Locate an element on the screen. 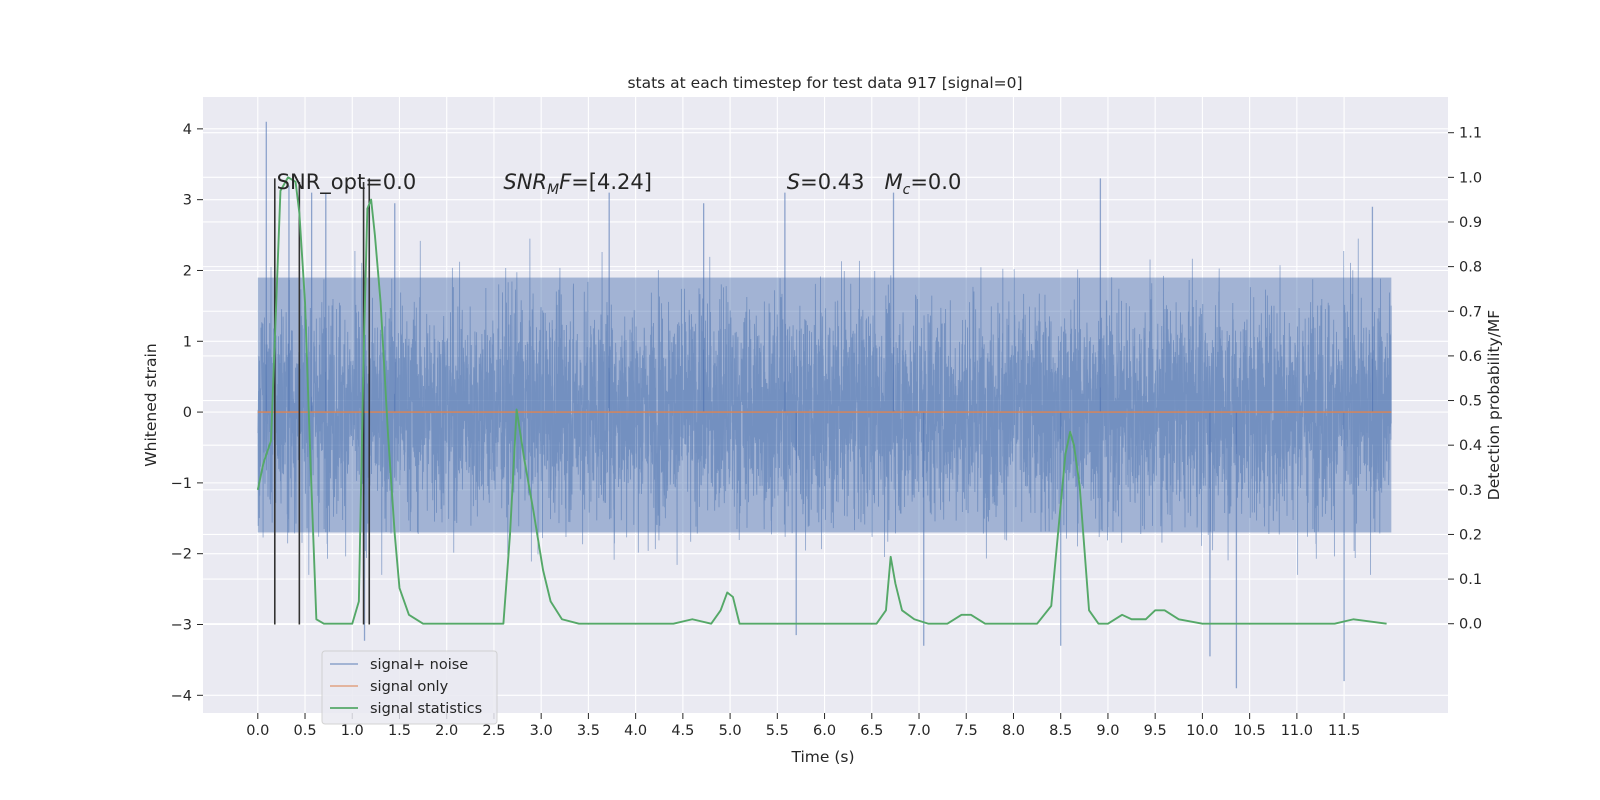 This screenshot has width=1600, height=800. x-tick-label-1: 0.5 is located at coordinates (304, 731).